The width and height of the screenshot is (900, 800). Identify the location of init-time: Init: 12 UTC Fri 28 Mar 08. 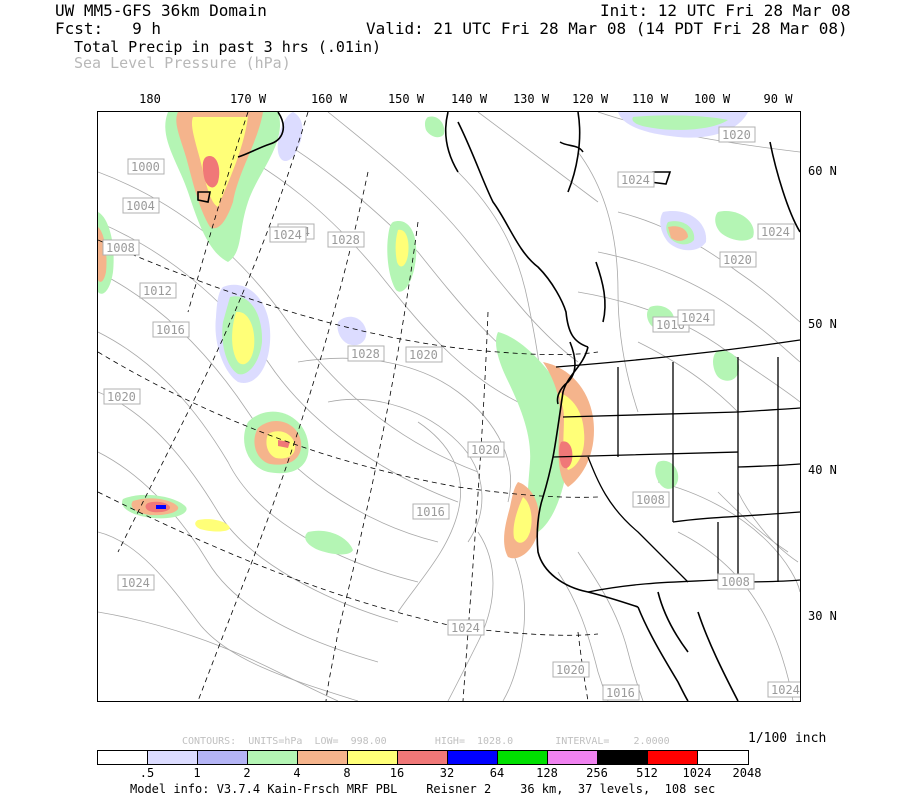
(725, 10).